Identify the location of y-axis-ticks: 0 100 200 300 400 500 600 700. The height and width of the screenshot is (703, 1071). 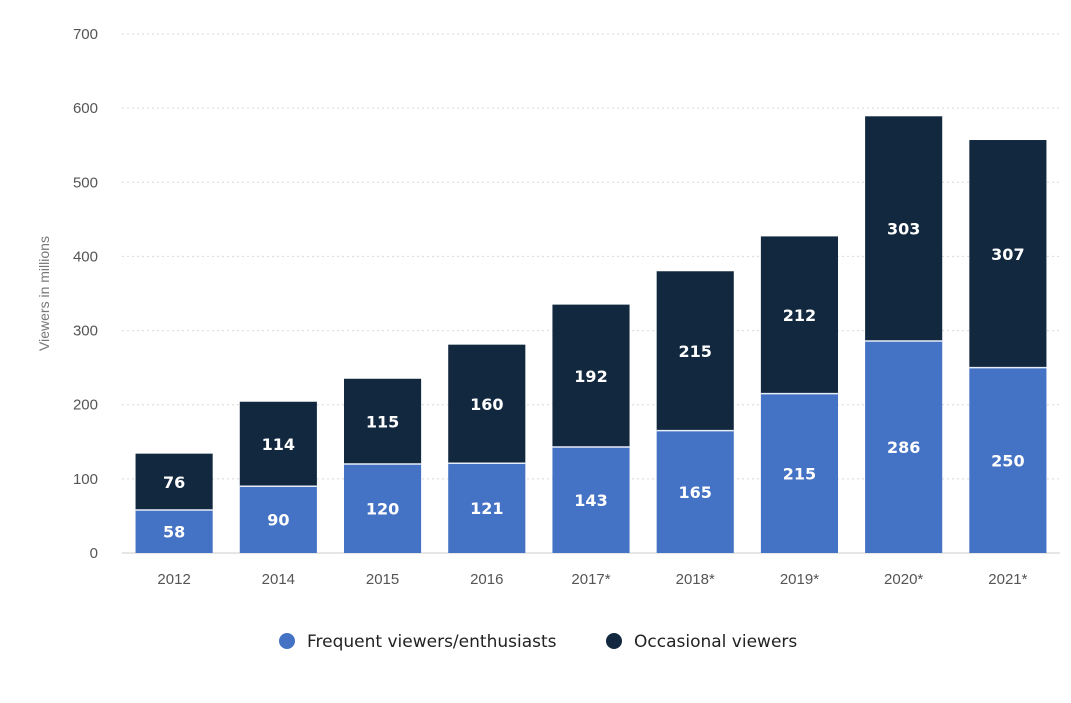
(85, 294).